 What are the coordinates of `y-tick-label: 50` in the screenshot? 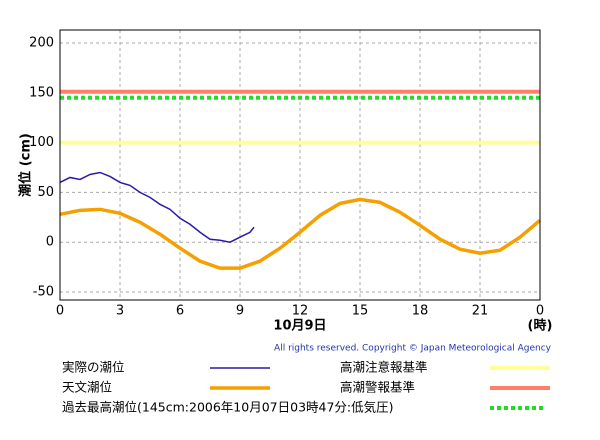 It's located at (45, 192).